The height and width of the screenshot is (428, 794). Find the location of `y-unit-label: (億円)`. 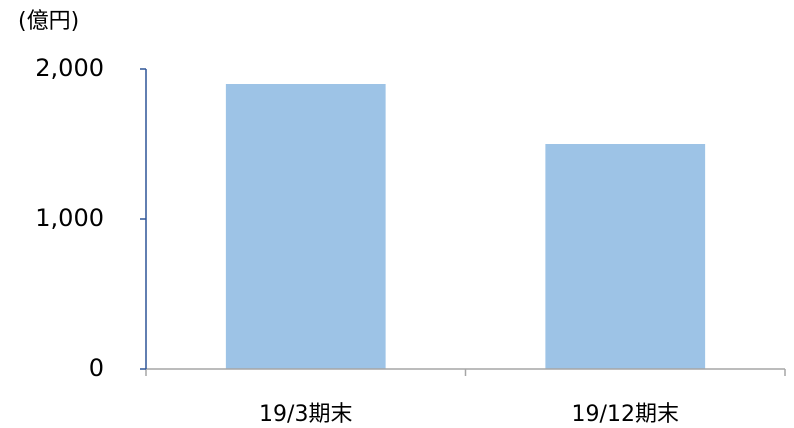

y-unit-label: (億円) is located at coordinates (48, 21).